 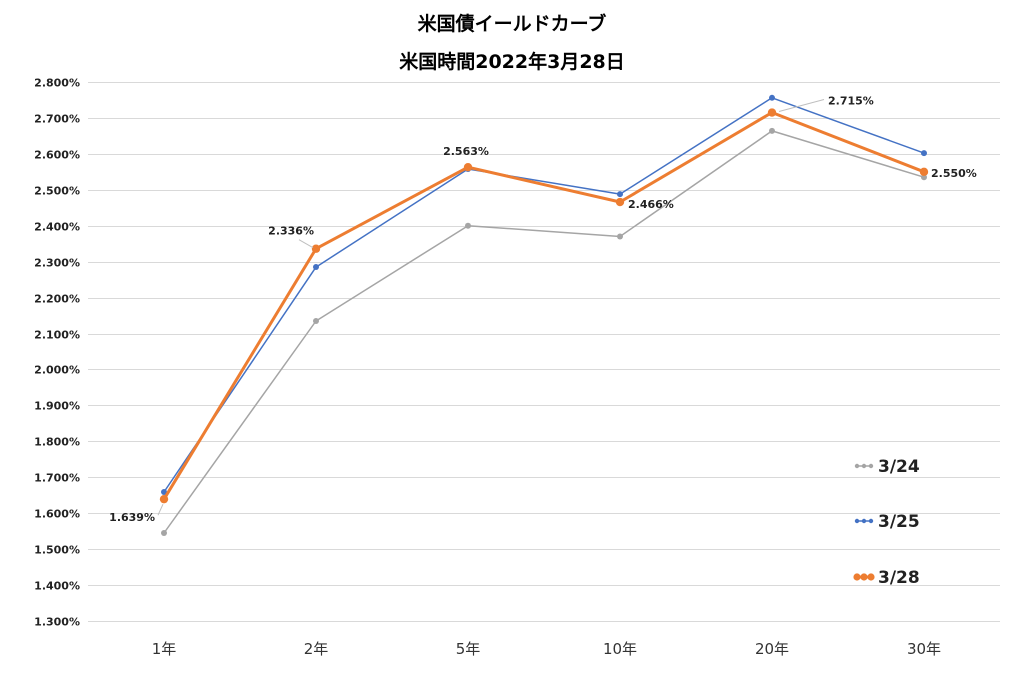 What do you see at coordinates (57, 299) in the screenshot?
I see `y-tick-label: 2.200%` at bounding box center [57, 299].